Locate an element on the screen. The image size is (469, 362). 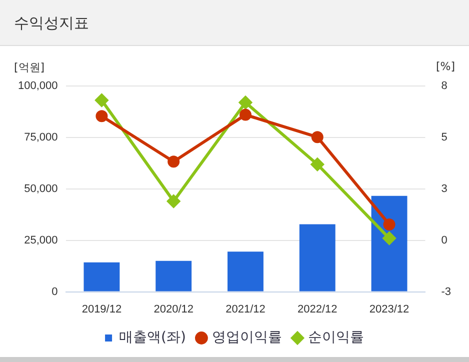
y2-tick-label: 8 is located at coordinates (444, 86).